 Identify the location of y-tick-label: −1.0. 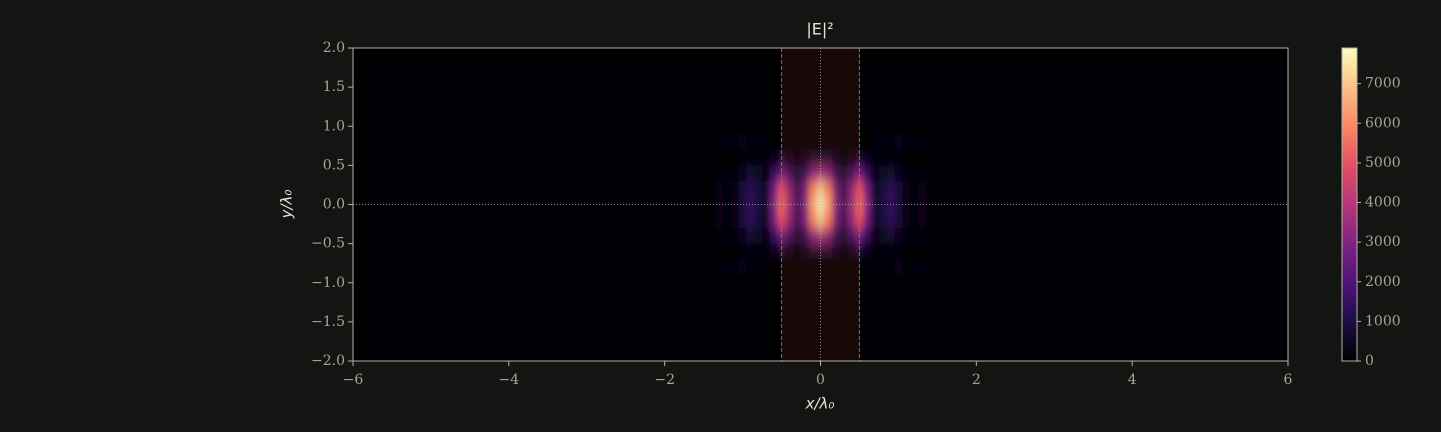
(328, 283).